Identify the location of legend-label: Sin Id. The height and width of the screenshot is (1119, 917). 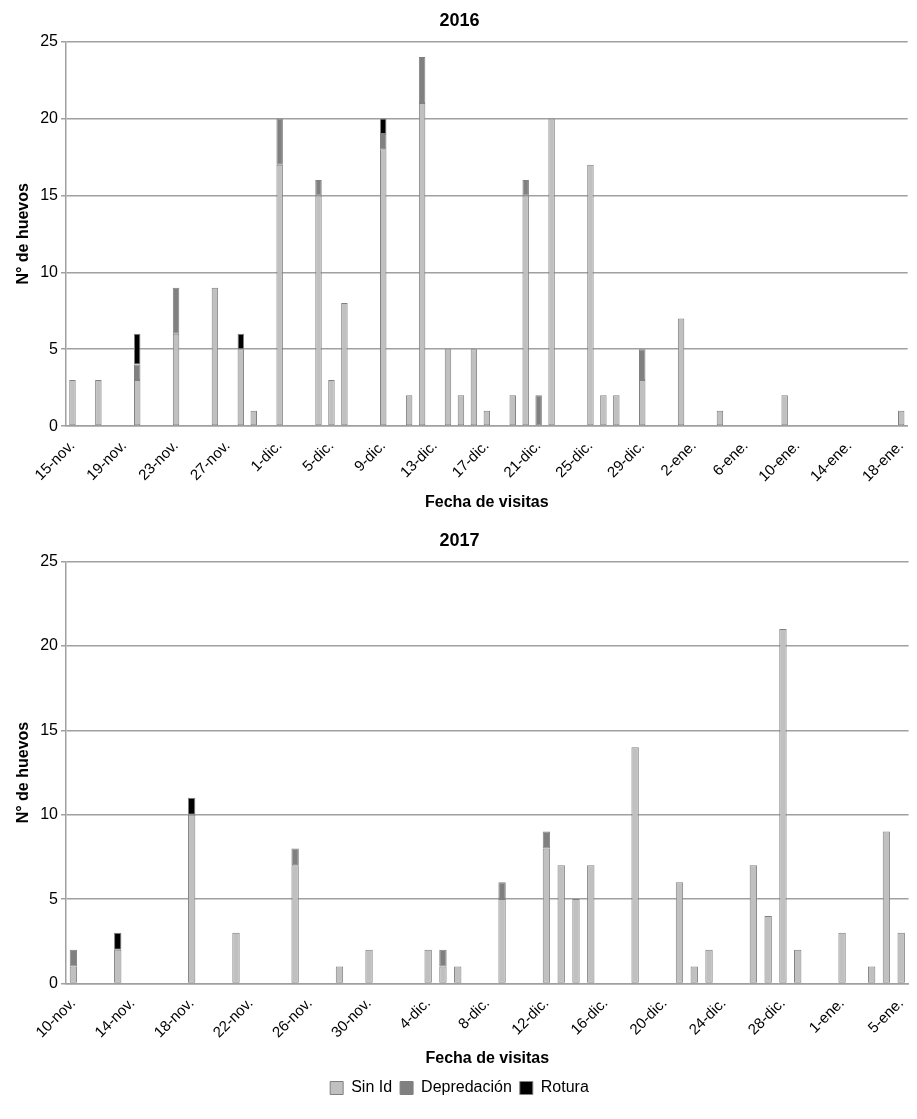
(372, 1087).